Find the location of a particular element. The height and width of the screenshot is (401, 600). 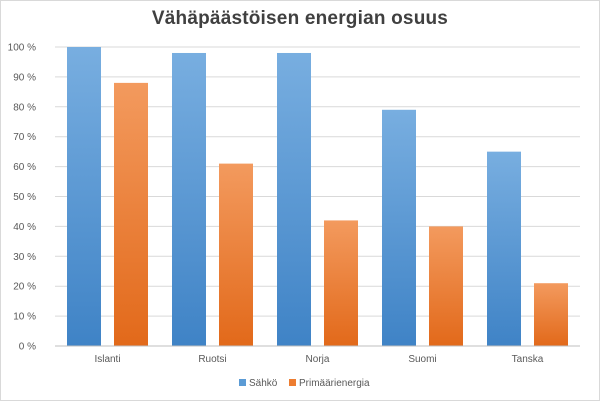

x-tick-label: Norja is located at coordinates (318, 359).